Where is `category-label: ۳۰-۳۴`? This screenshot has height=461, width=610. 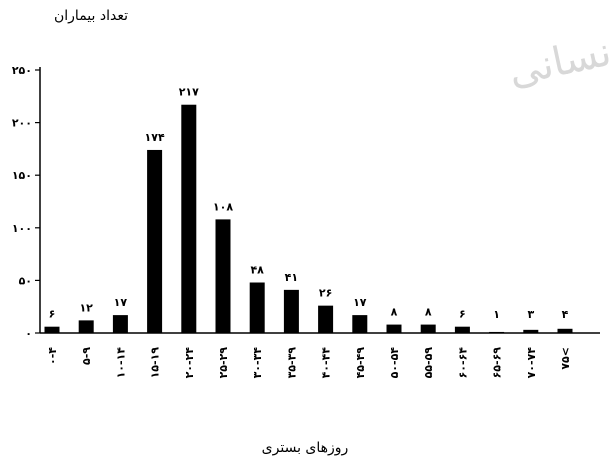 category-label: ۳۰-۳۴ is located at coordinates (257, 363).